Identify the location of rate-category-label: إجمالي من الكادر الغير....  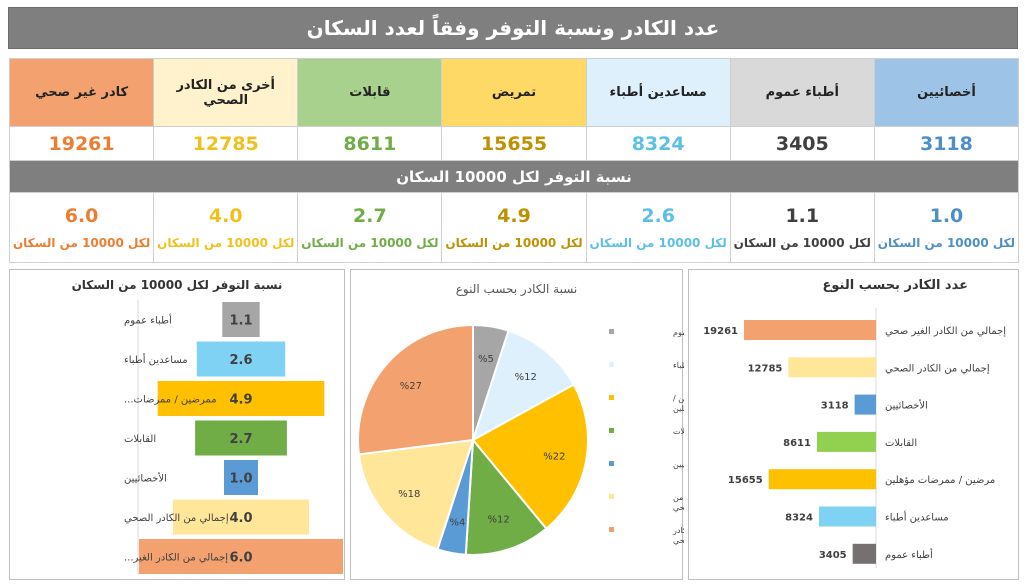
(176, 558).